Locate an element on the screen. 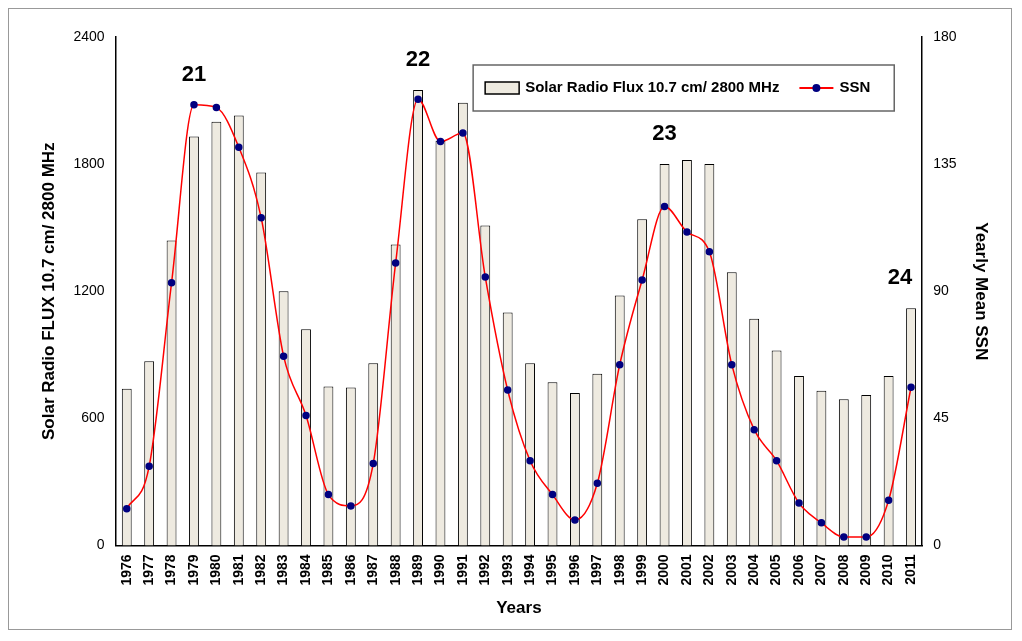  x-tick-label: 1995 is located at coordinates (551, 570).